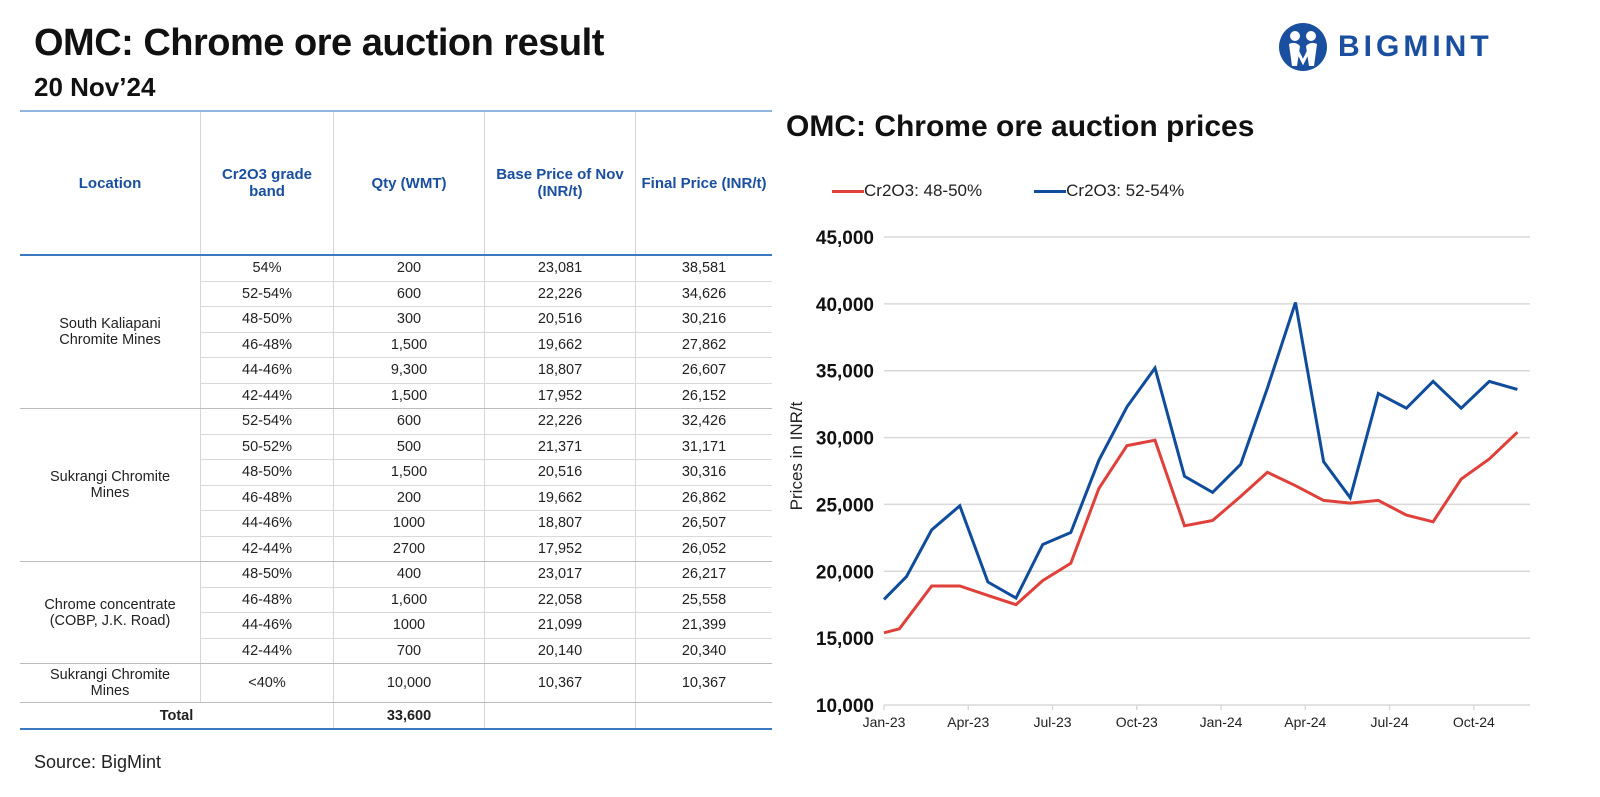 Image resolution: width=1600 pixels, height=797 pixels. I want to click on table-total-row: Total 33,600, so click(396, 716).